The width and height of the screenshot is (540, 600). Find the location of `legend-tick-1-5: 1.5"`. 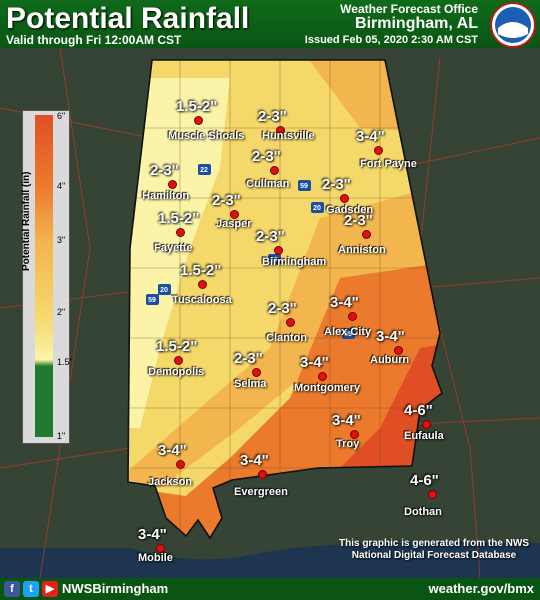

legend-tick-1-5: 1.5" is located at coordinates (65, 362).